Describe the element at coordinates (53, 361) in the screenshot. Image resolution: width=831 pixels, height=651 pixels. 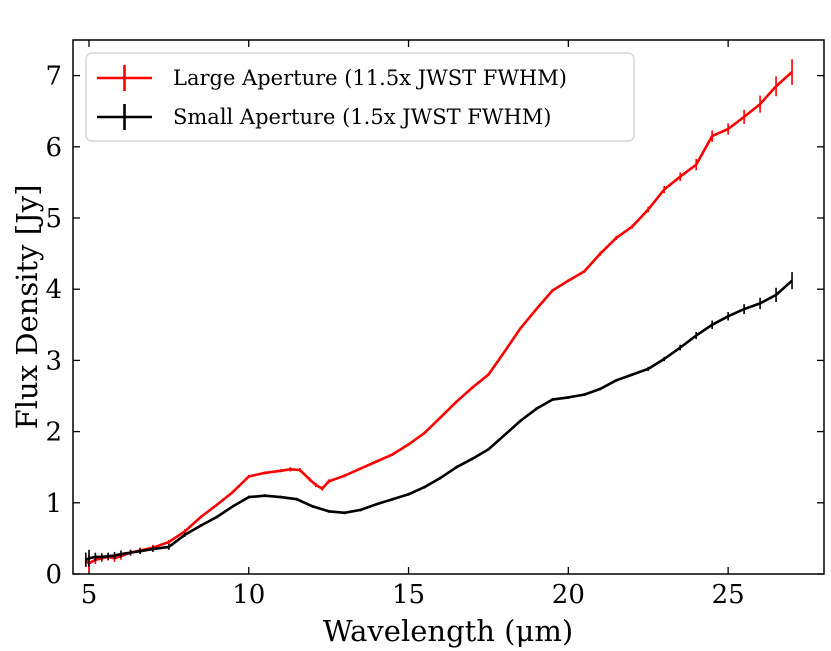
I see `y-tick-label: 3` at that location.